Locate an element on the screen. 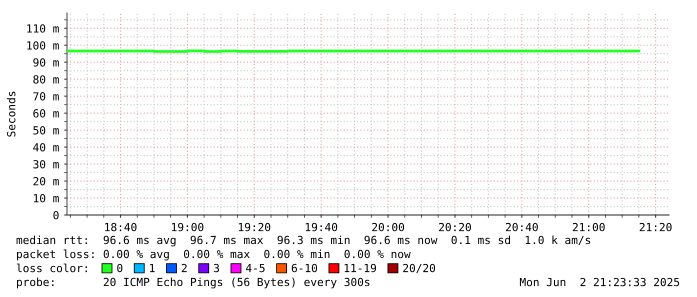 The height and width of the screenshot is (297, 697). legend-label: 0 is located at coordinates (119, 268).